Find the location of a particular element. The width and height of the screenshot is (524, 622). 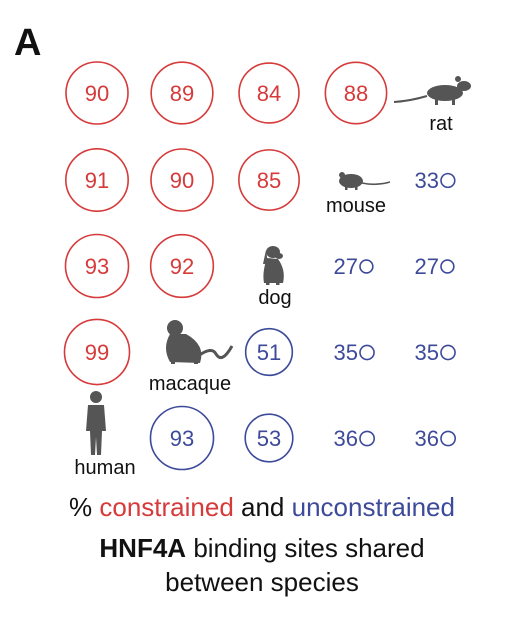

unconstrained-cell-r2-c3: 27 is located at coordinates (354, 266).